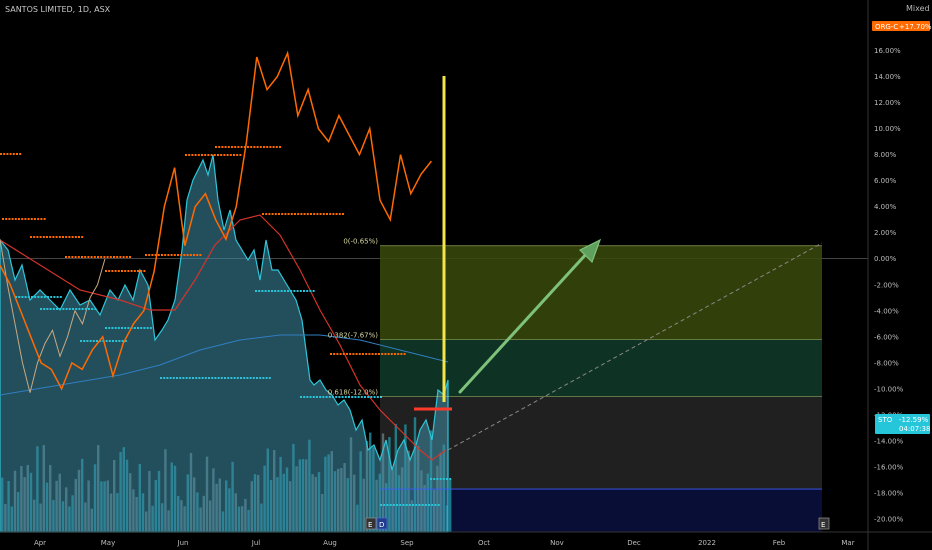 Image resolution: width=932 pixels, height=550 pixels. I want to click on time-axis: Apr May Jun Jul Aug Sep Oct Nov Dec 2022 Feb Mar, so click(466, 539).